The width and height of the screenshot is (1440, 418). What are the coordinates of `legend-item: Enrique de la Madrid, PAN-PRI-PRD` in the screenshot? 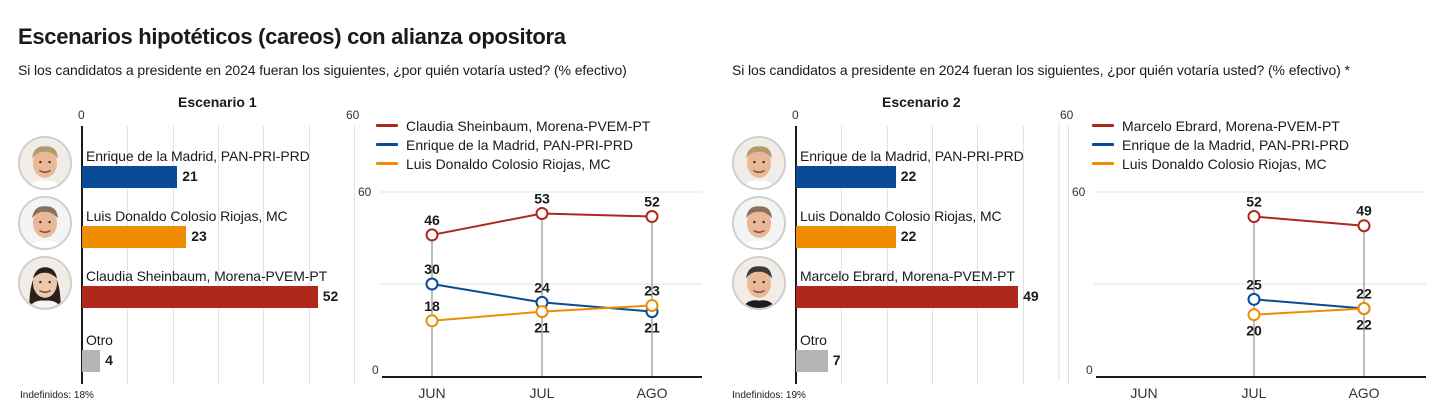 It's located at (1220, 144).